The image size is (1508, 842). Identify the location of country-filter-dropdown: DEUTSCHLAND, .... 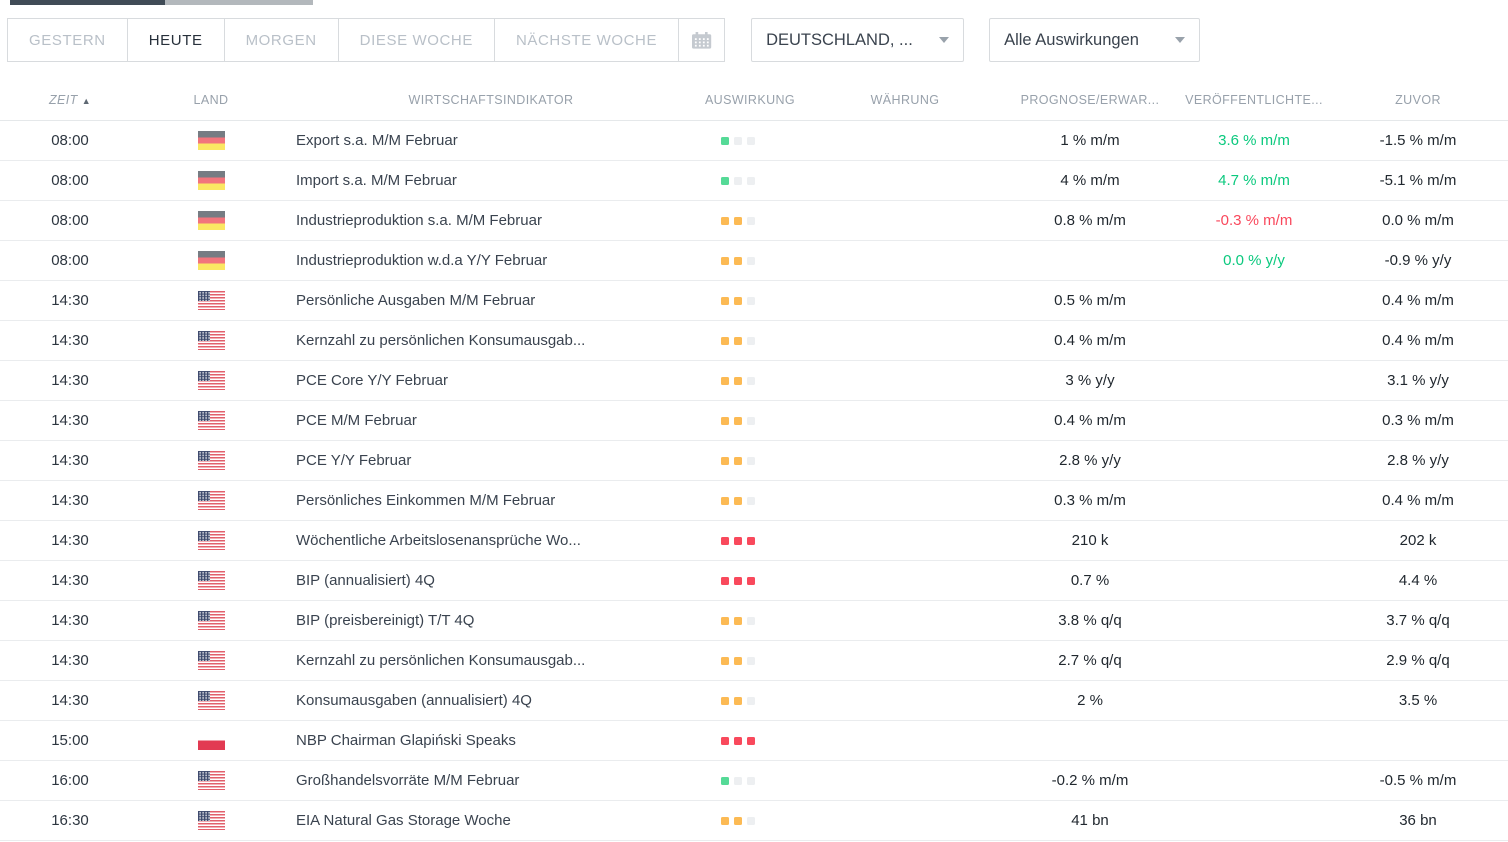
(858, 40).